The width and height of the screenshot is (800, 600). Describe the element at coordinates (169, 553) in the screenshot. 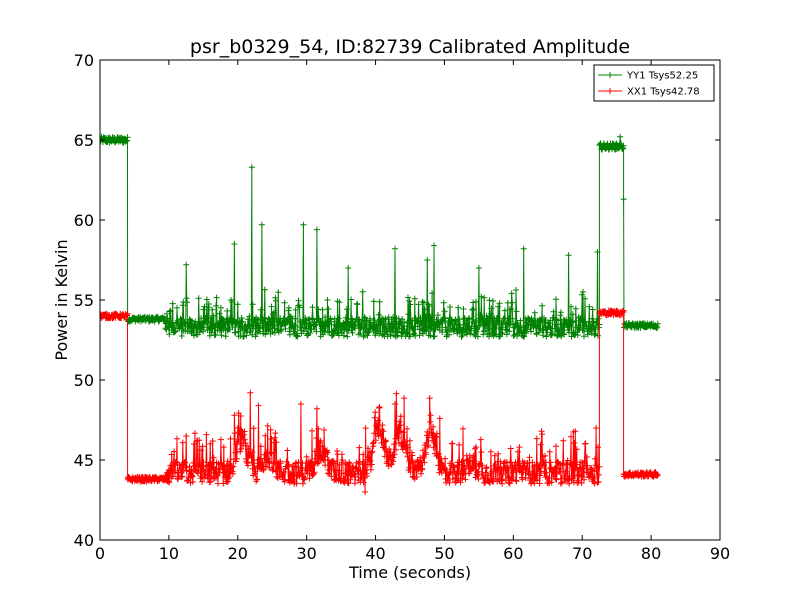

I see `x-tick-label: 10` at that location.